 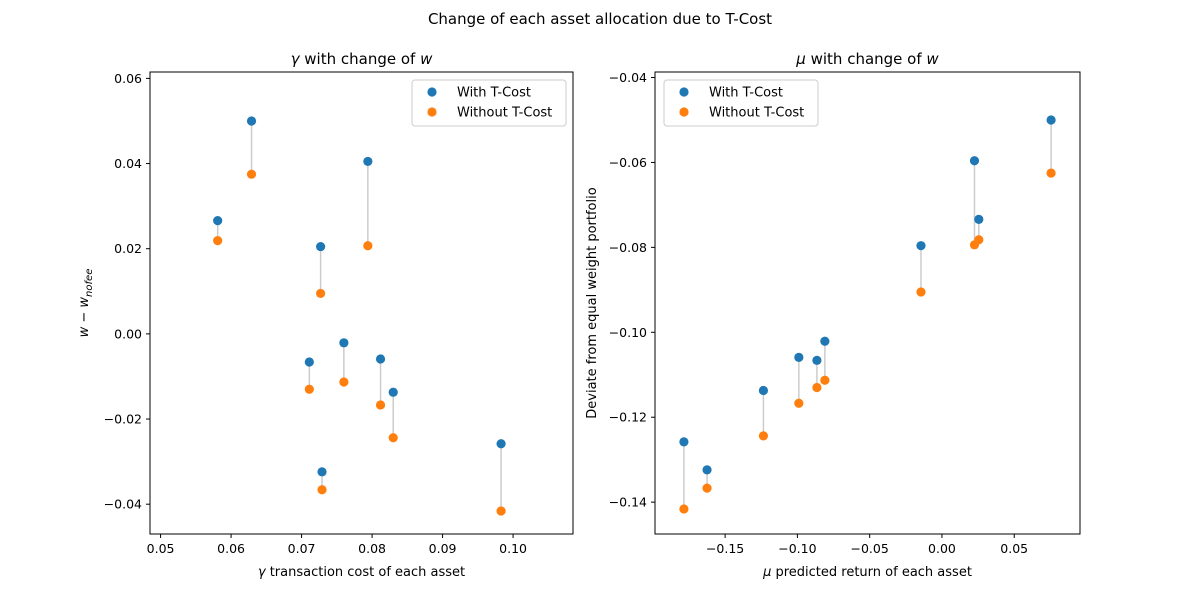 What do you see at coordinates (628, 332) in the screenshot?
I see `y-tick-label: −0.10` at bounding box center [628, 332].